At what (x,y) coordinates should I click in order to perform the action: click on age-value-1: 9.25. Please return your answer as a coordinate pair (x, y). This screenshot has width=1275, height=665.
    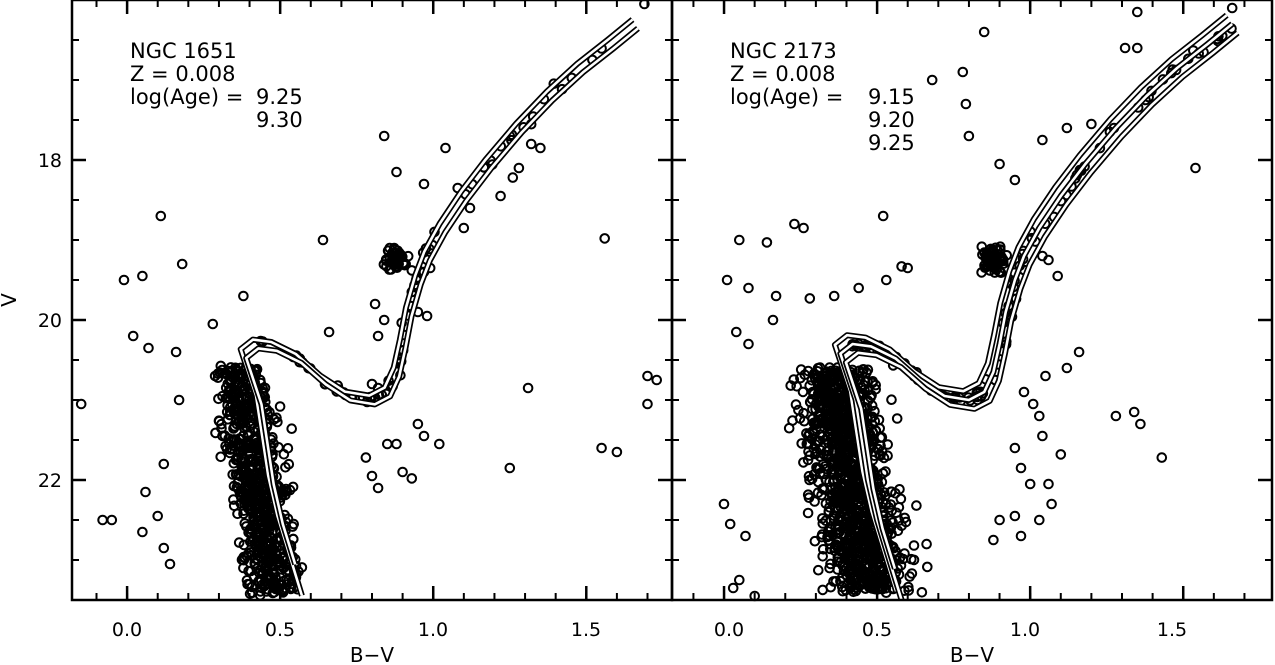
    Looking at the image, I should click on (279, 97).